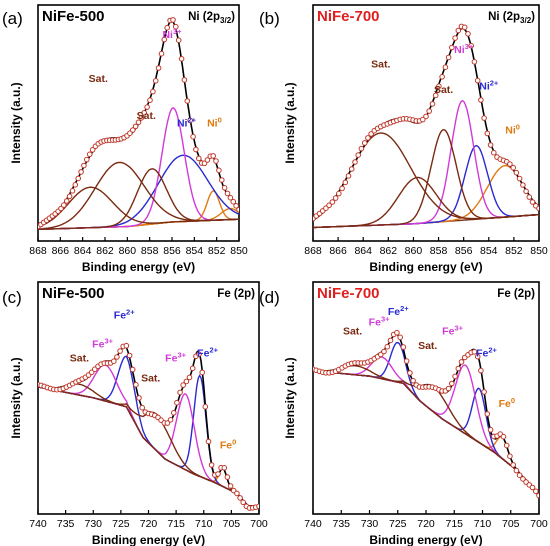  I want to click on peak-label: Sat., so click(427, 346).